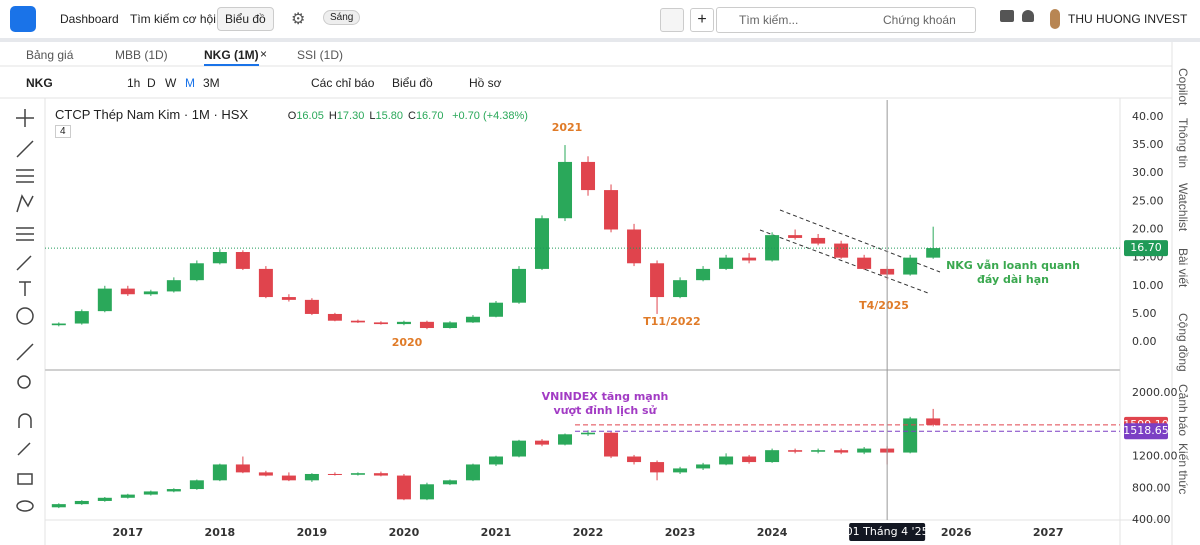 The image size is (1200, 545). I want to click on interval-active: M, so click(190, 83).